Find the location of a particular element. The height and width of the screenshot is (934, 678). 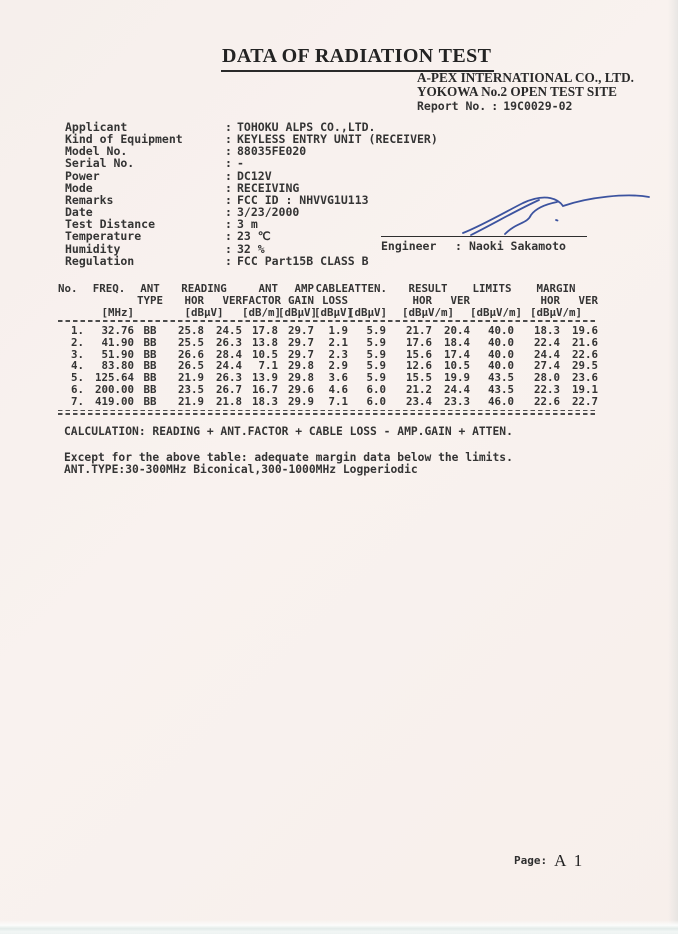

cell-margin-hor: 24.4 is located at coordinates (547, 354).